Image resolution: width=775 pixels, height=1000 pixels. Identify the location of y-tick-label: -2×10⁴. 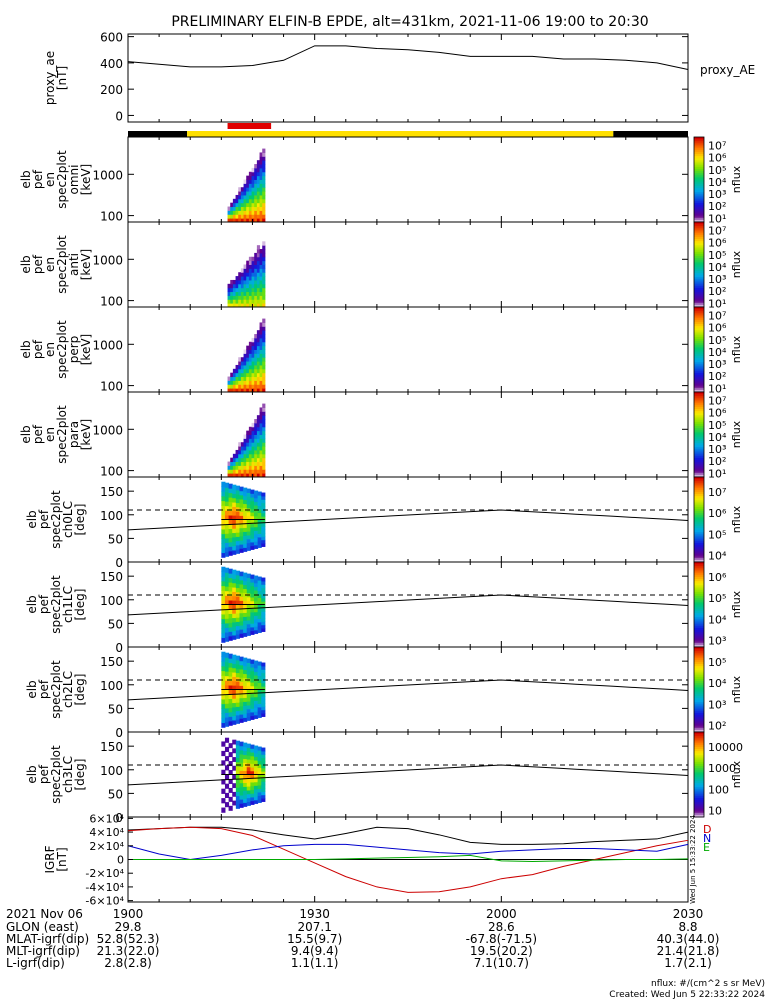
(104, 873).